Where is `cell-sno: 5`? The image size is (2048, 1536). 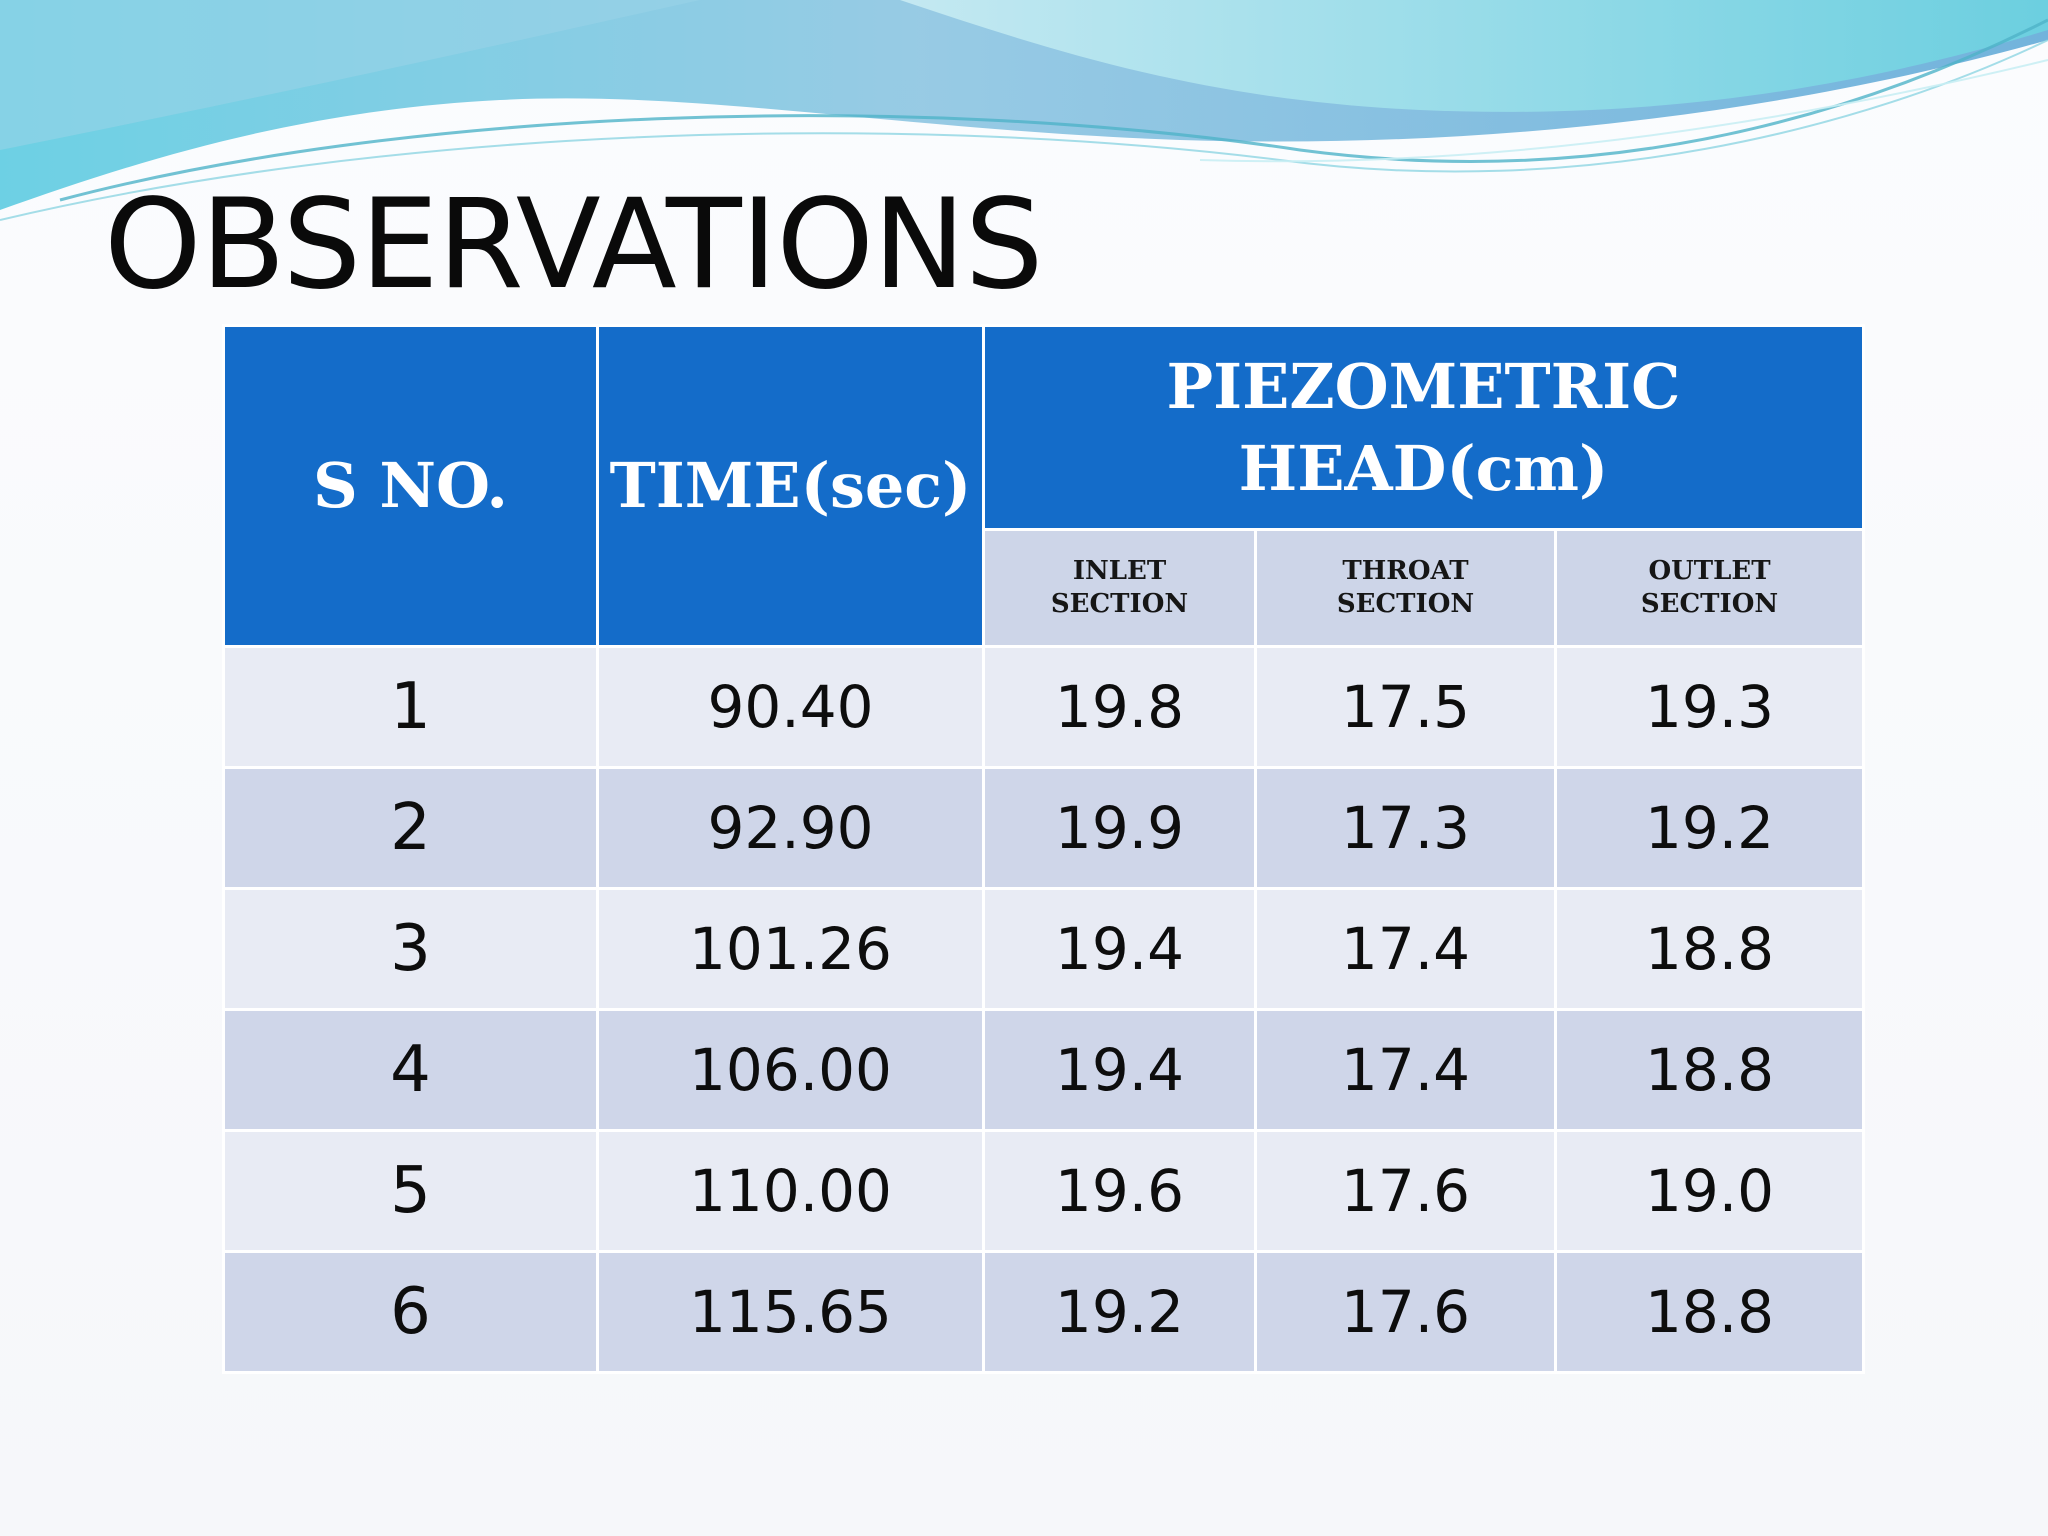
cell-sno: 5 is located at coordinates (410, 1191).